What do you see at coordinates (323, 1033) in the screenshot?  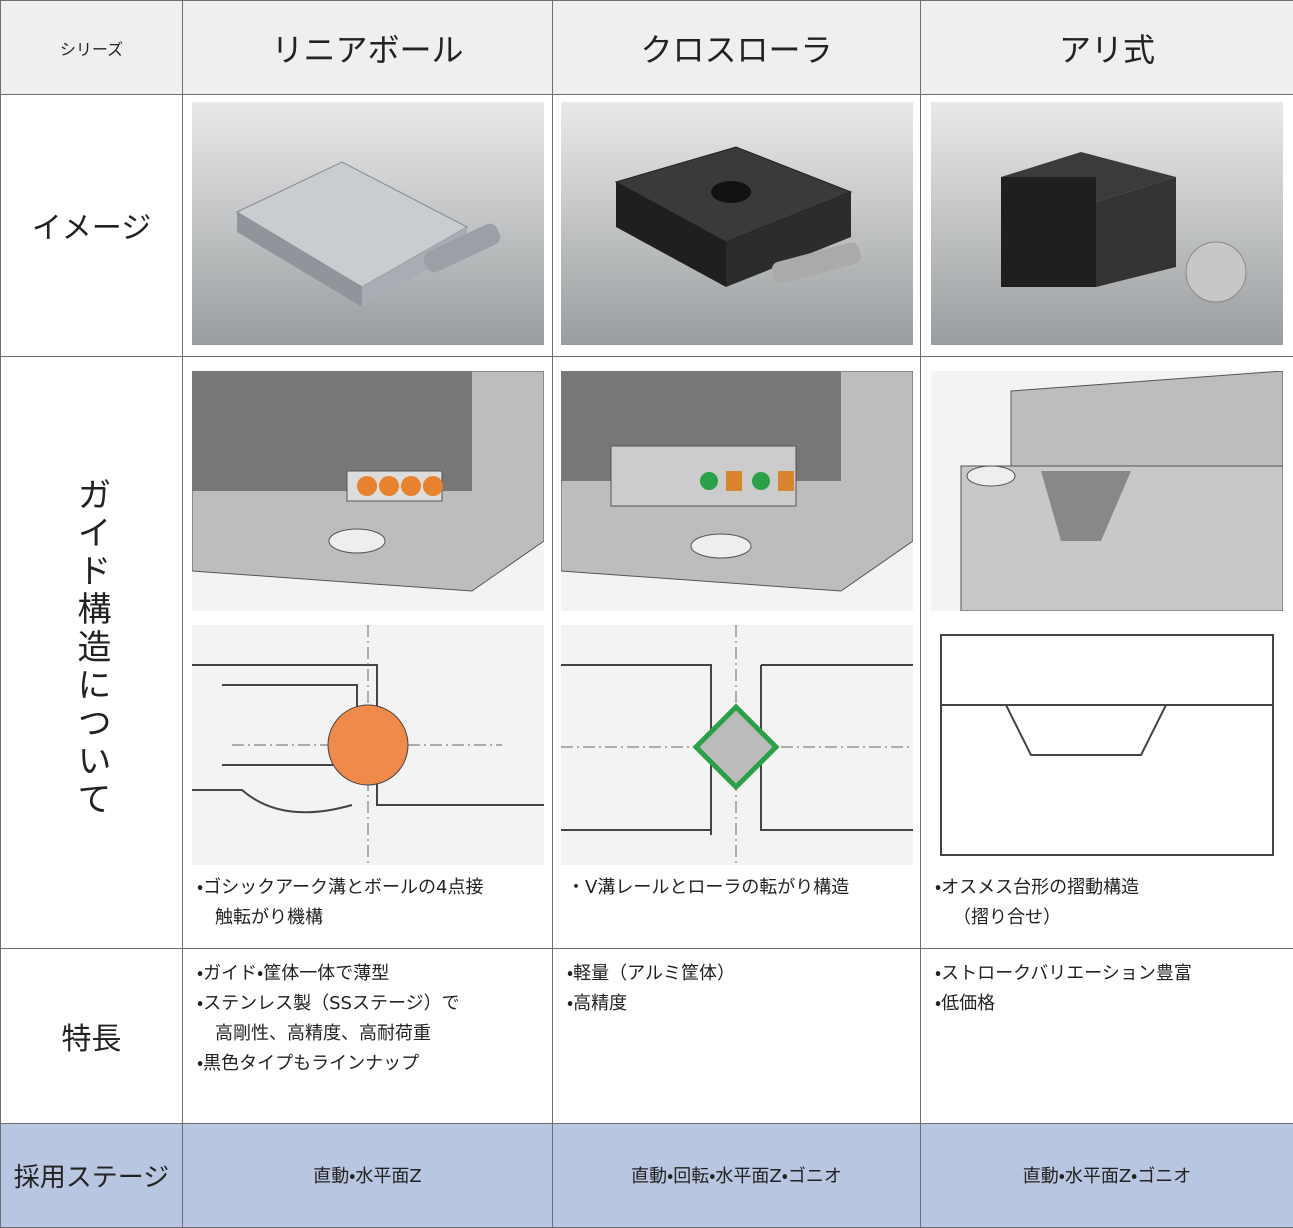 I see `text-line: 高剛性、高精度、高耐荷重` at bounding box center [323, 1033].